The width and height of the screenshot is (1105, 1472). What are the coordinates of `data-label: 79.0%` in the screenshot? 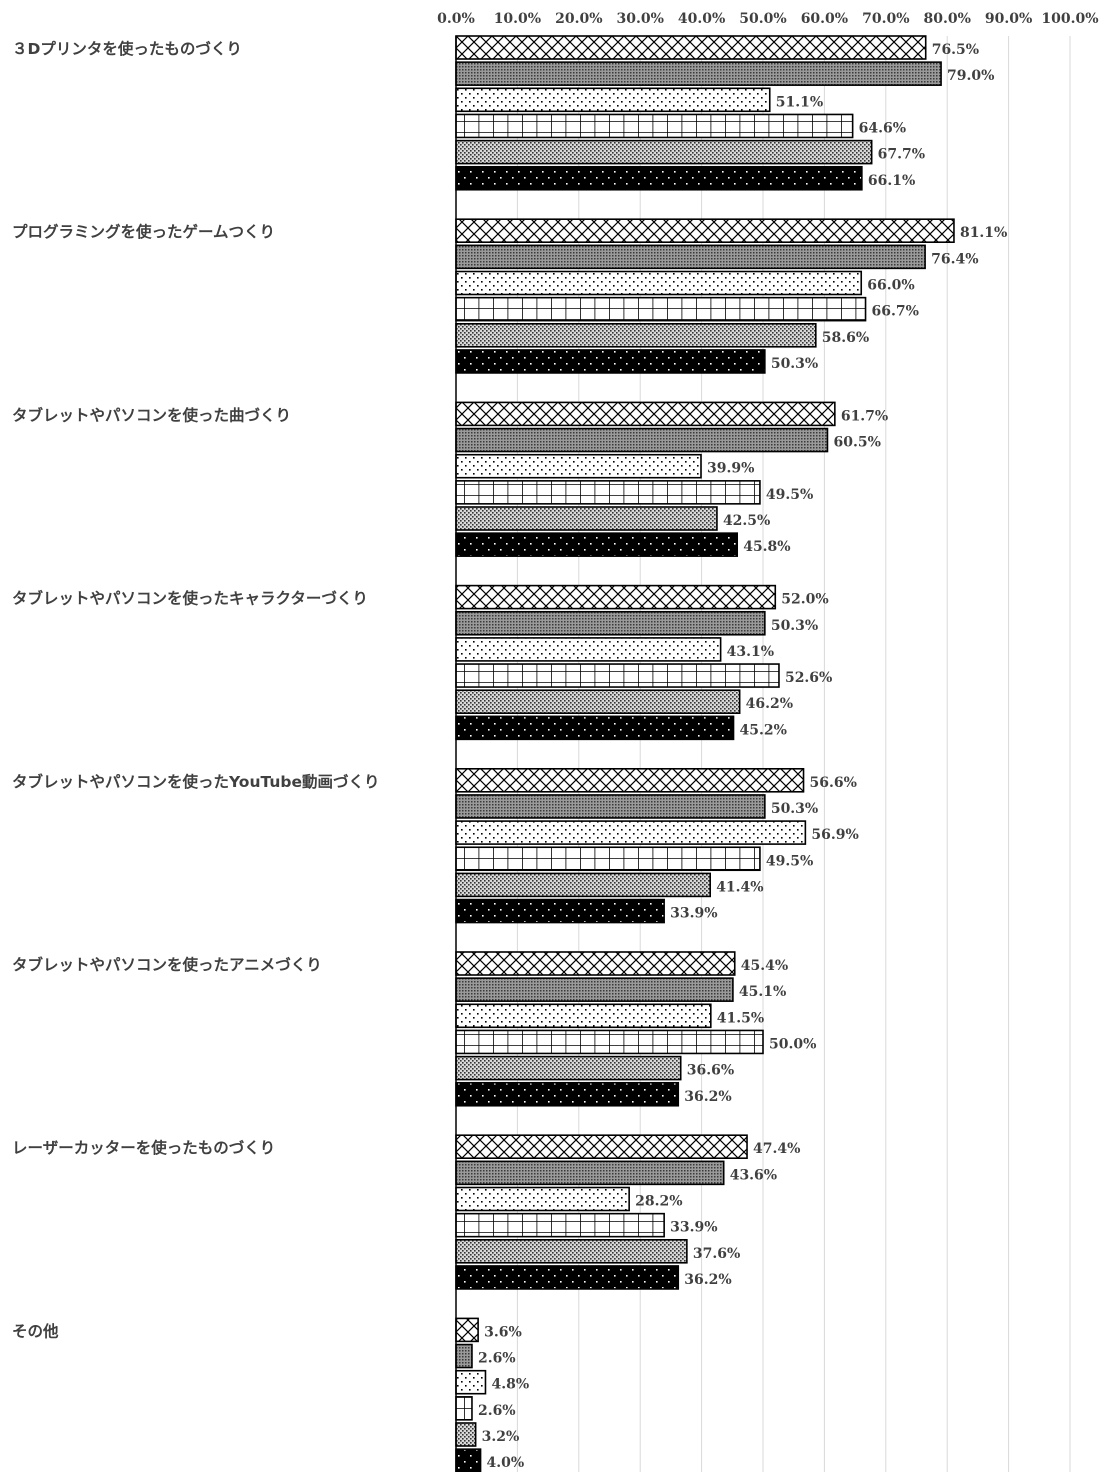 It's located at (970, 76).